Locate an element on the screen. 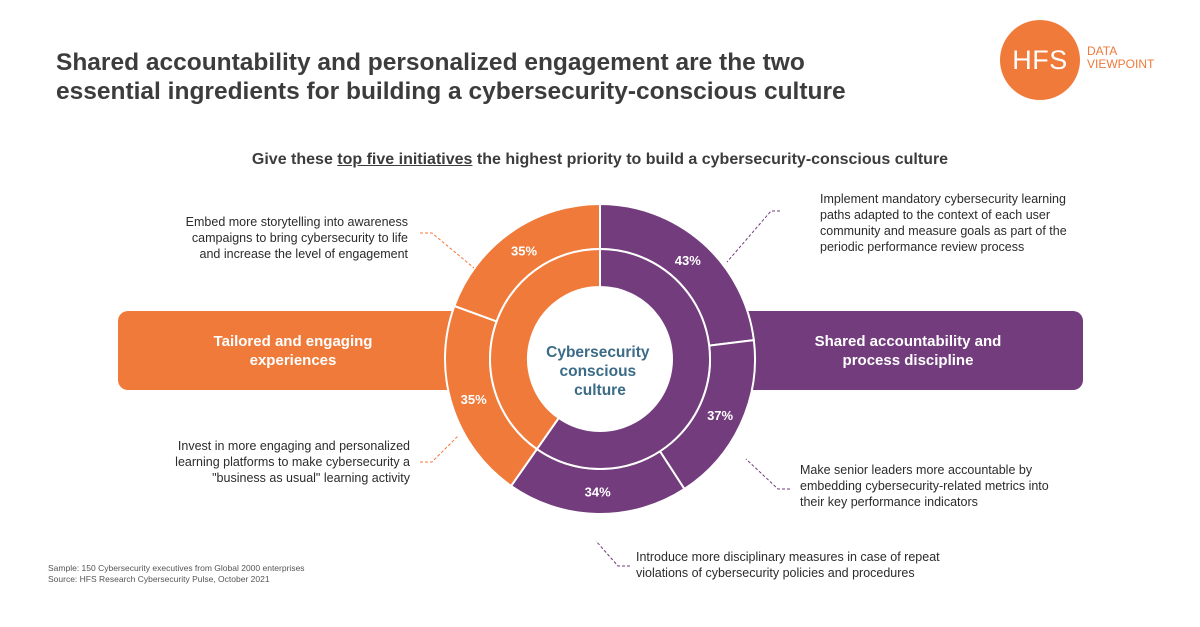 This screenshot has height=627, width=1200. note-line: their key performance indicators is located at coordinates (889, 502).